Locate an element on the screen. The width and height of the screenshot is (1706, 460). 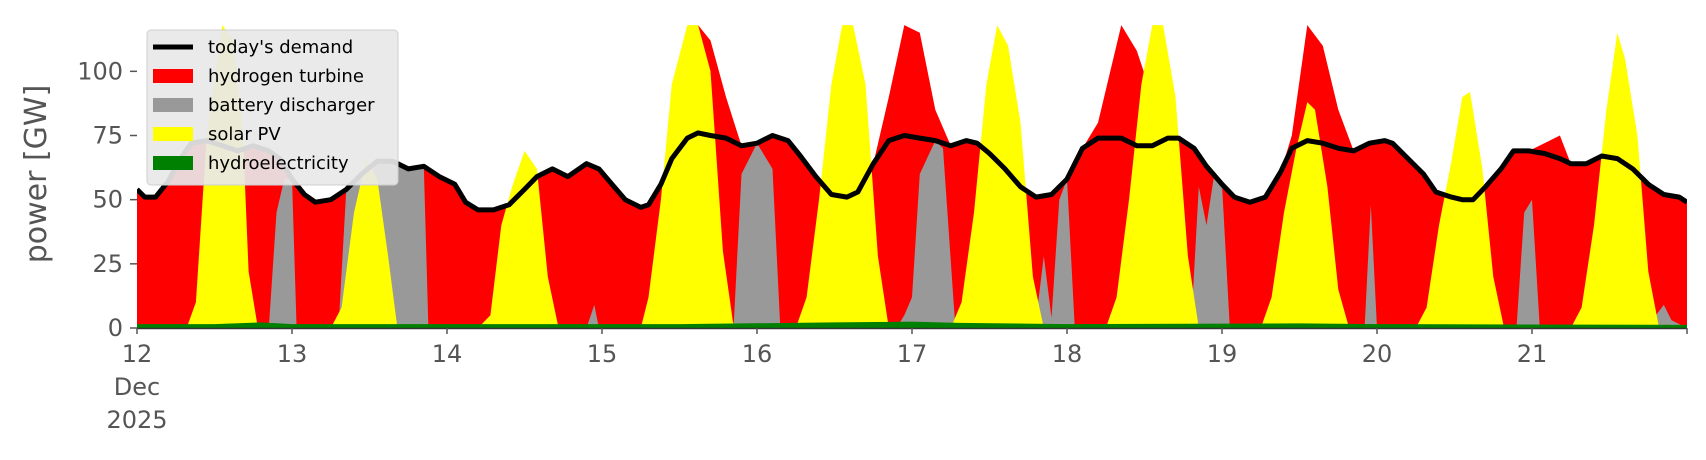
x-tick-label: 16 is located at coordinates (757, 354).